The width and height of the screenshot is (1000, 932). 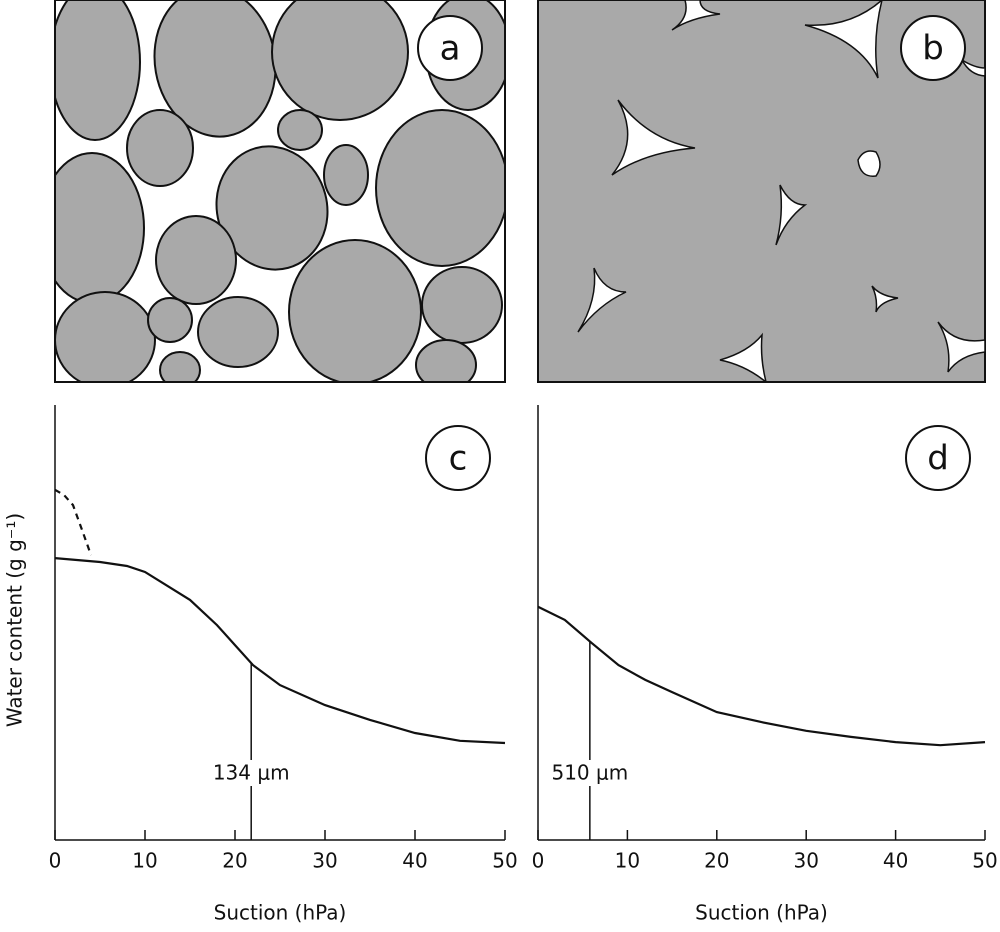 I want to click on panel-label: c, so click(x=458, y=459).